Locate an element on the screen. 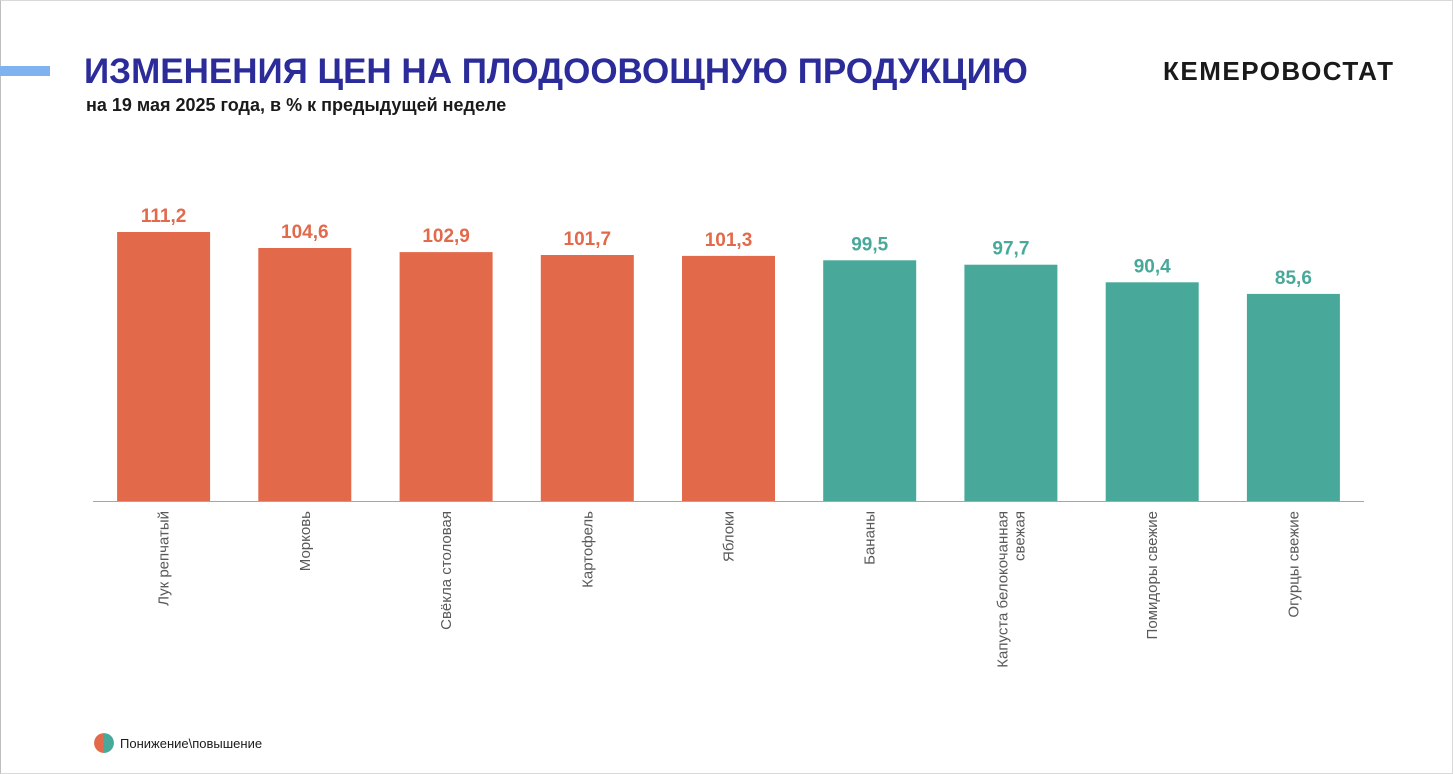  category-label: Свёкла столовая is located at coordinates (446, 570).